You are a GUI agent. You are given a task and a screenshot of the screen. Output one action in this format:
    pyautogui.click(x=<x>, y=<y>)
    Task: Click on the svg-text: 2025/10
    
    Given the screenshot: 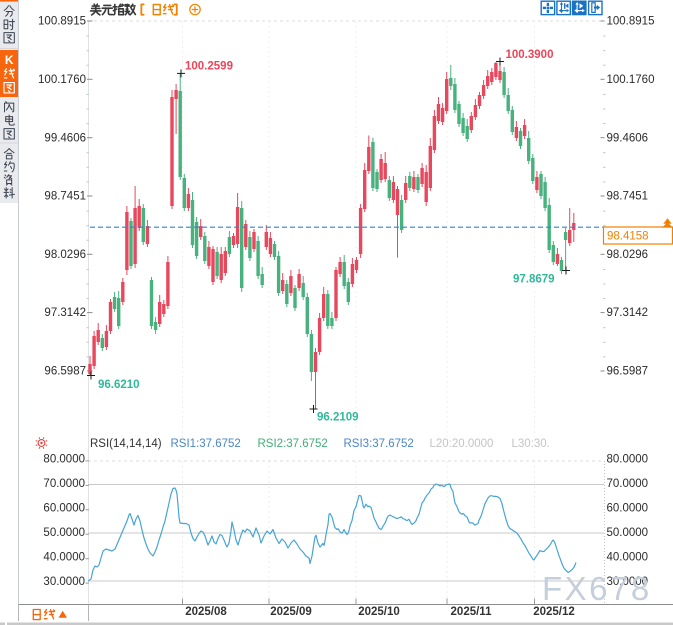 What is the action you would take?
    pyautogui.click(x=379, y=612)
    